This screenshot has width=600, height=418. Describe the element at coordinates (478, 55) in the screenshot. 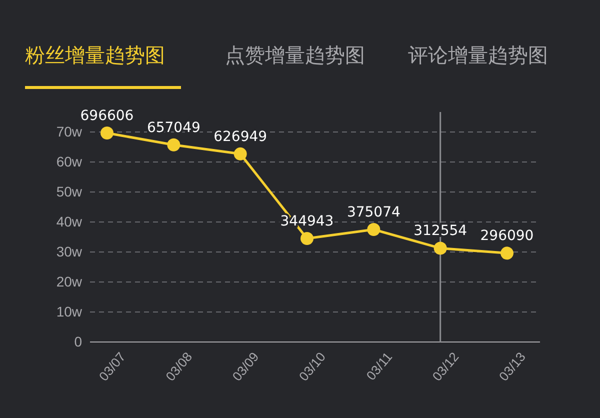

I see `text: 评论增量趋势图` at that location.